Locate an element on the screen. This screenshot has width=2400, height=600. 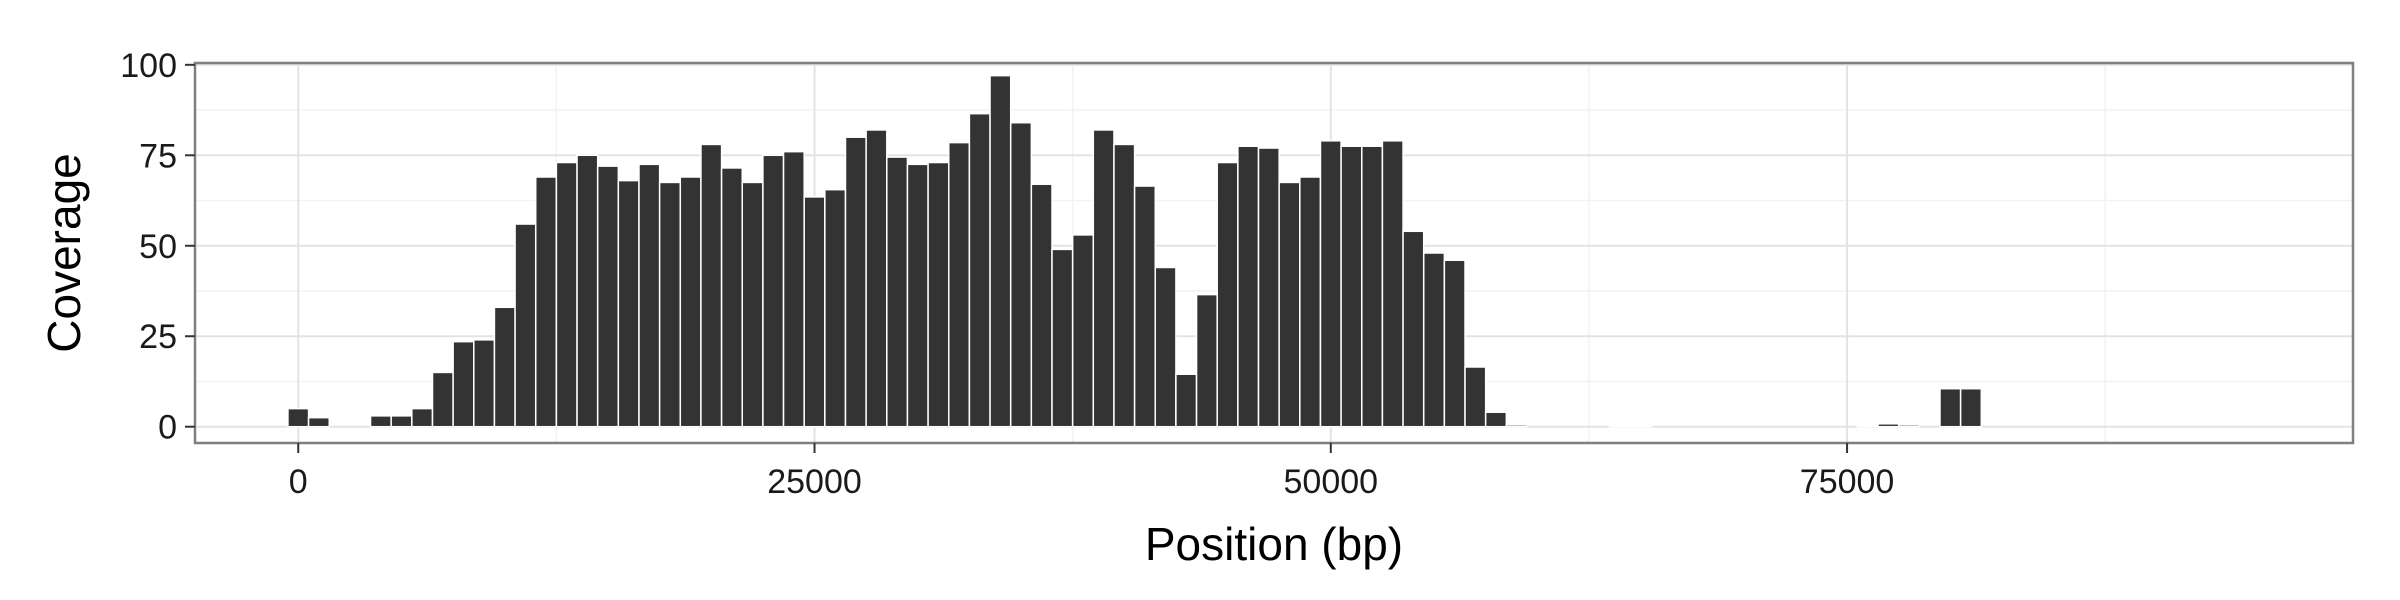
y-tick-label: 25 is located at coordinates (158, 337).